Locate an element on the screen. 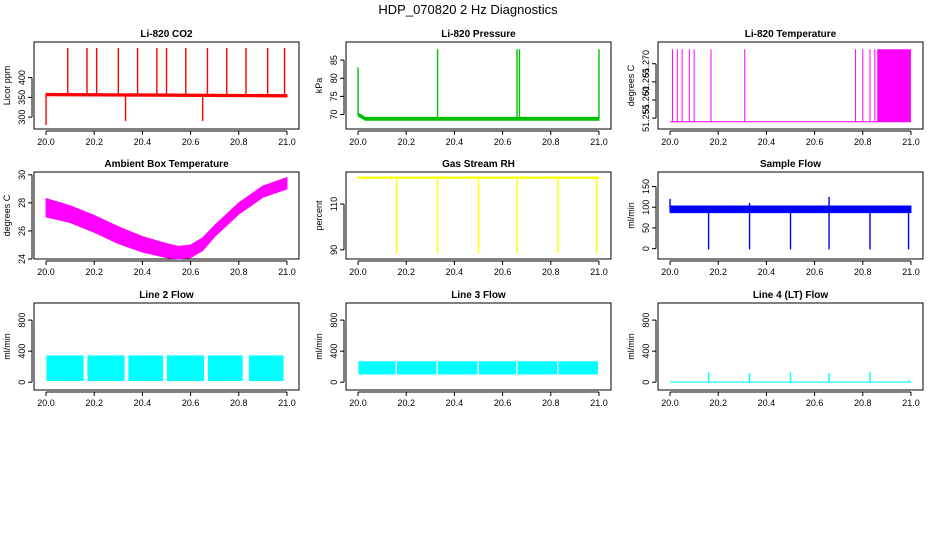  y-axis-label: Licor ppm is located at coordinates (7, 86).